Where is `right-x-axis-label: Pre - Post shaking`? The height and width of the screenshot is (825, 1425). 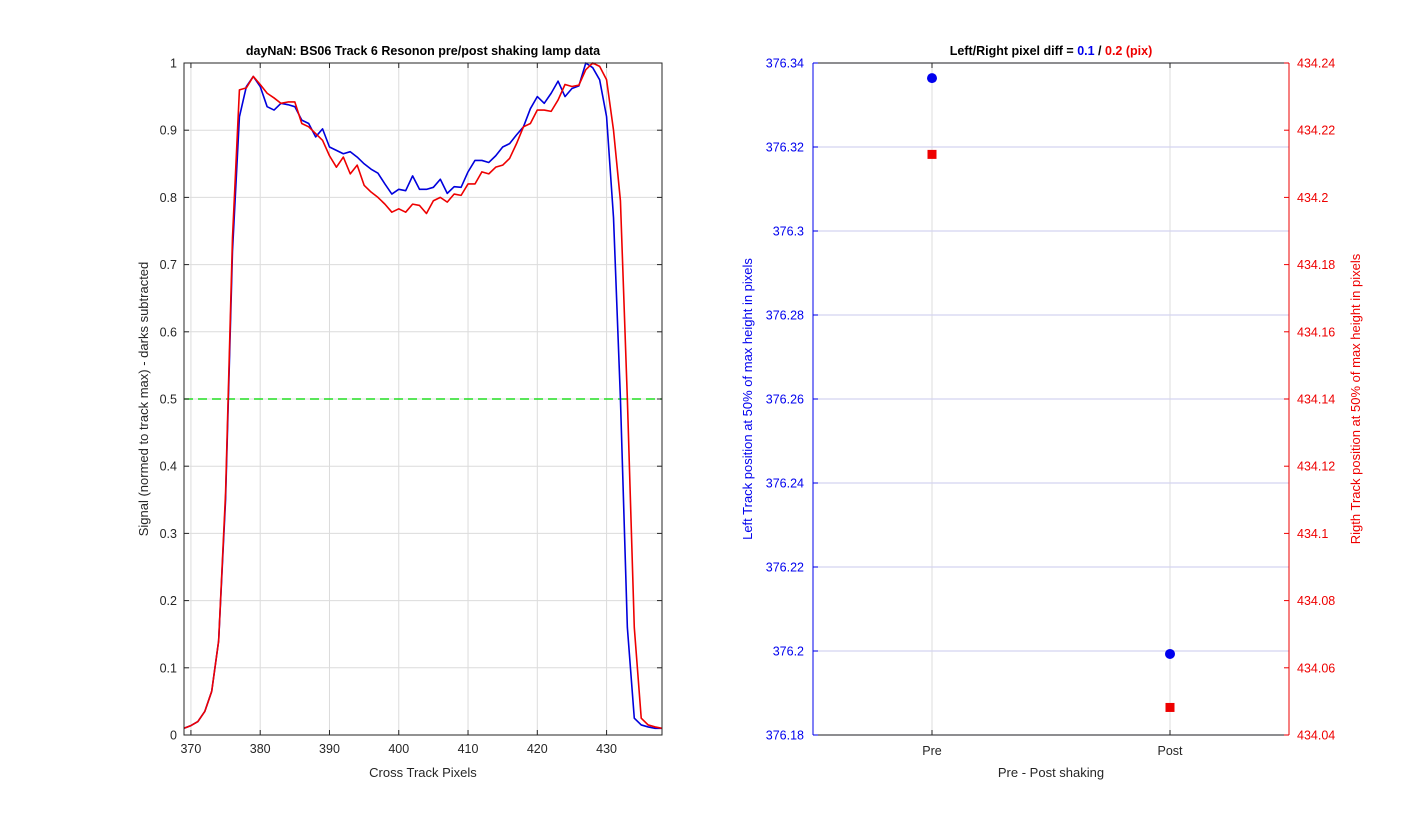
right-x-axis-label: Pre - Post shaking is located at coordinates (1051, 772).